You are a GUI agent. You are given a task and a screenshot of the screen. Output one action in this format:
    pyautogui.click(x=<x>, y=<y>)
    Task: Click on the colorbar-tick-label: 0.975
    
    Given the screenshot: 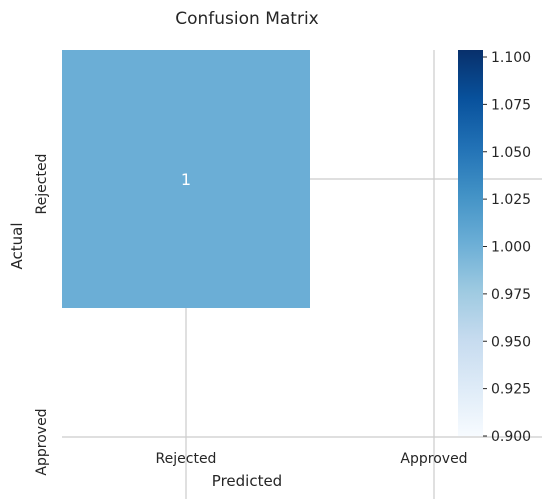 What is the action you would take?
    pyautogui.click(x=511, y=295)
    